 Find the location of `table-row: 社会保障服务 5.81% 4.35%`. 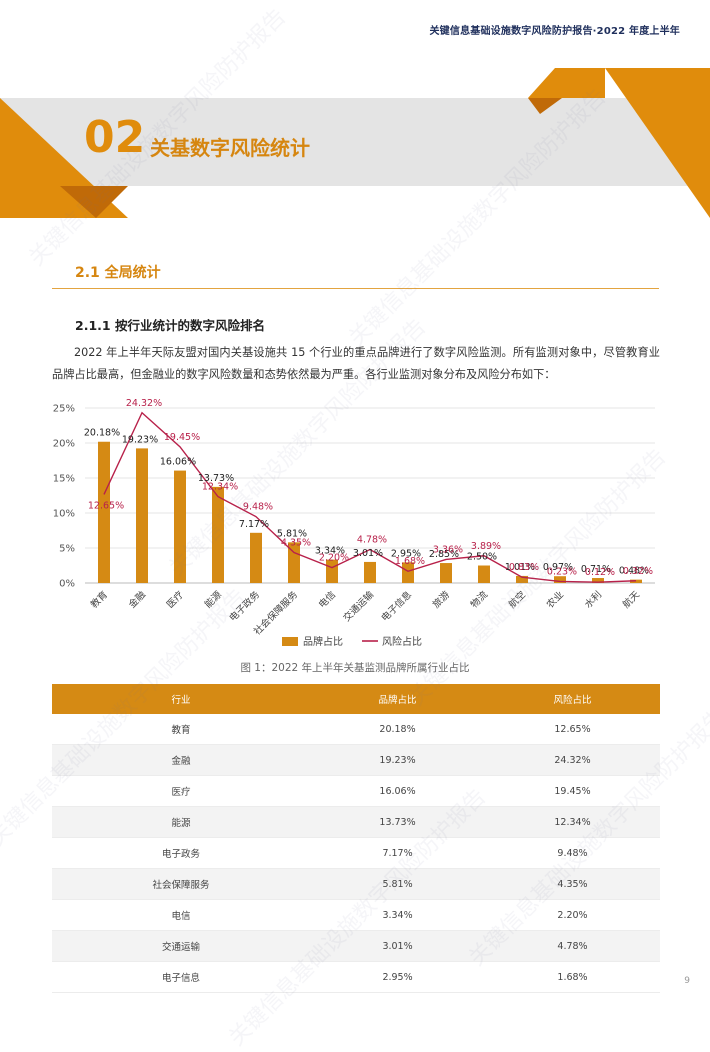

table-row: 社会保障服务 5.81% 4.35% is located at coordinates (356, 884).